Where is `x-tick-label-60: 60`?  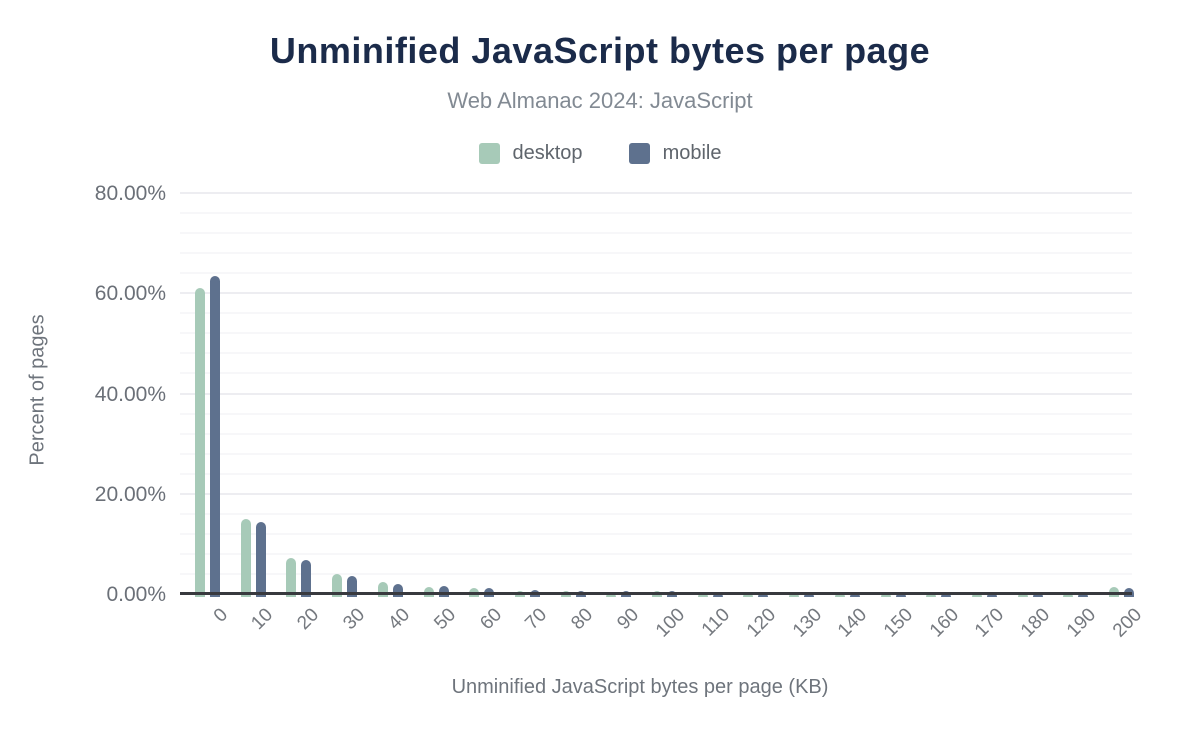 x-tick-label-60: 60 is located at coordinates (491, 619).